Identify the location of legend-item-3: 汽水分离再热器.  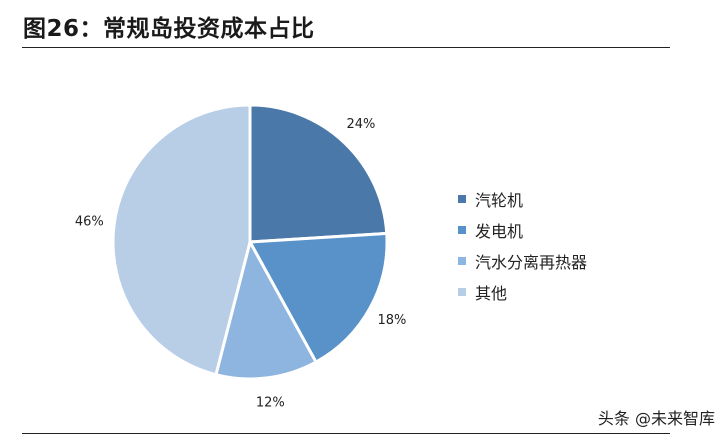
(522, 260).